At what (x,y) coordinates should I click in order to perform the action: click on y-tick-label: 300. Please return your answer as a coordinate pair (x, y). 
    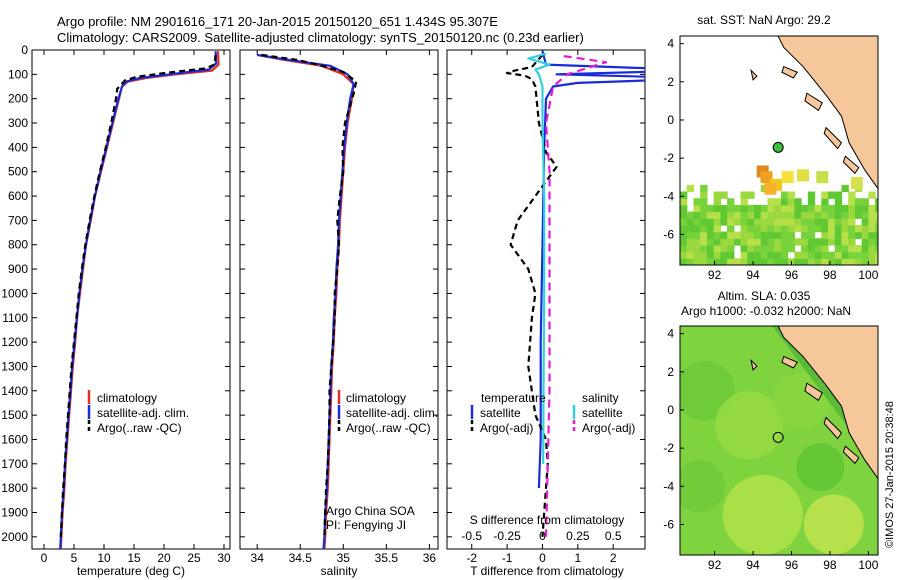
    Looking at the image, I should click on (18, 123).